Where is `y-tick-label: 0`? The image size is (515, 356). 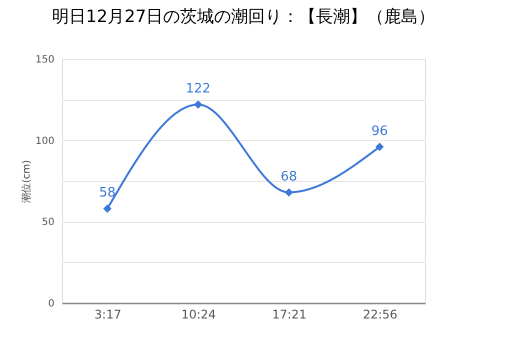 y-tick-label: 0 is located at coordinates (51, 304).